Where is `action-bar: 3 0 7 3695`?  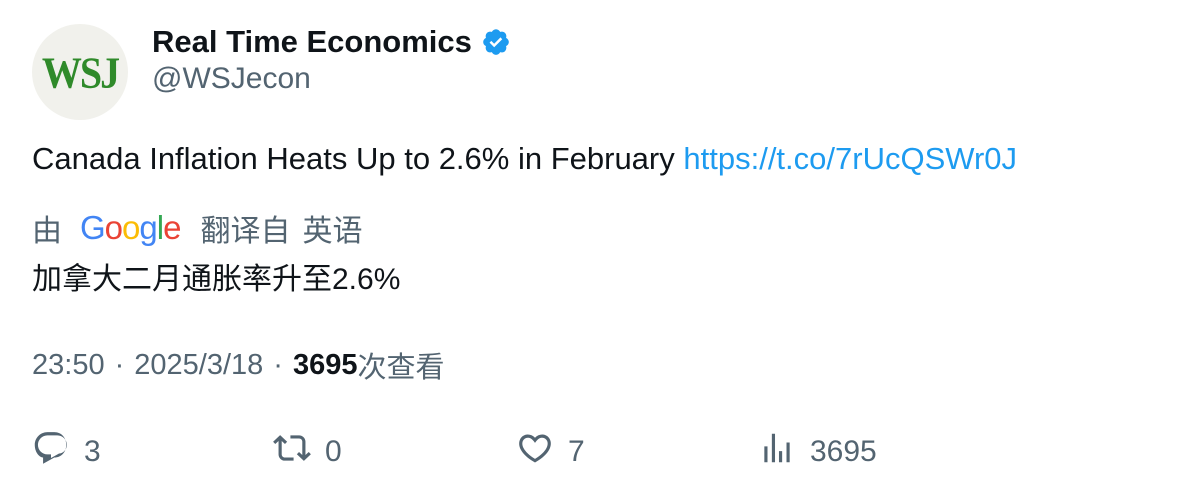
action-bar: 3 0 7 3695 is located at coordinates (598, 452).